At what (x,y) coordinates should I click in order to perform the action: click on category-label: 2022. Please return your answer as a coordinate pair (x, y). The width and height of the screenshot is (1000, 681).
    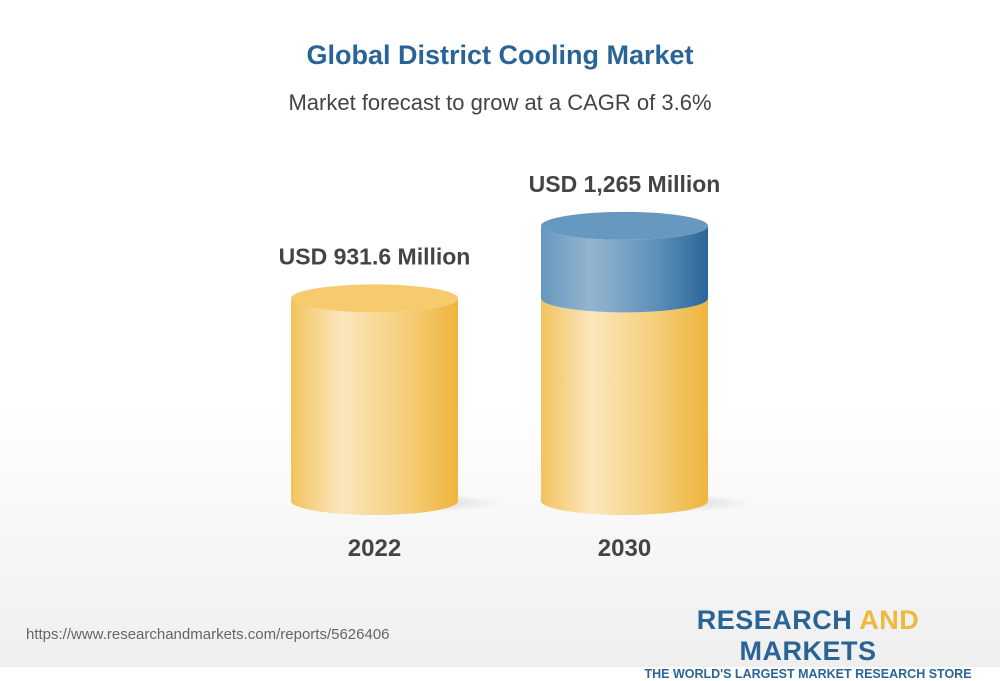
    Looking at the image, I should click on (374, 548).